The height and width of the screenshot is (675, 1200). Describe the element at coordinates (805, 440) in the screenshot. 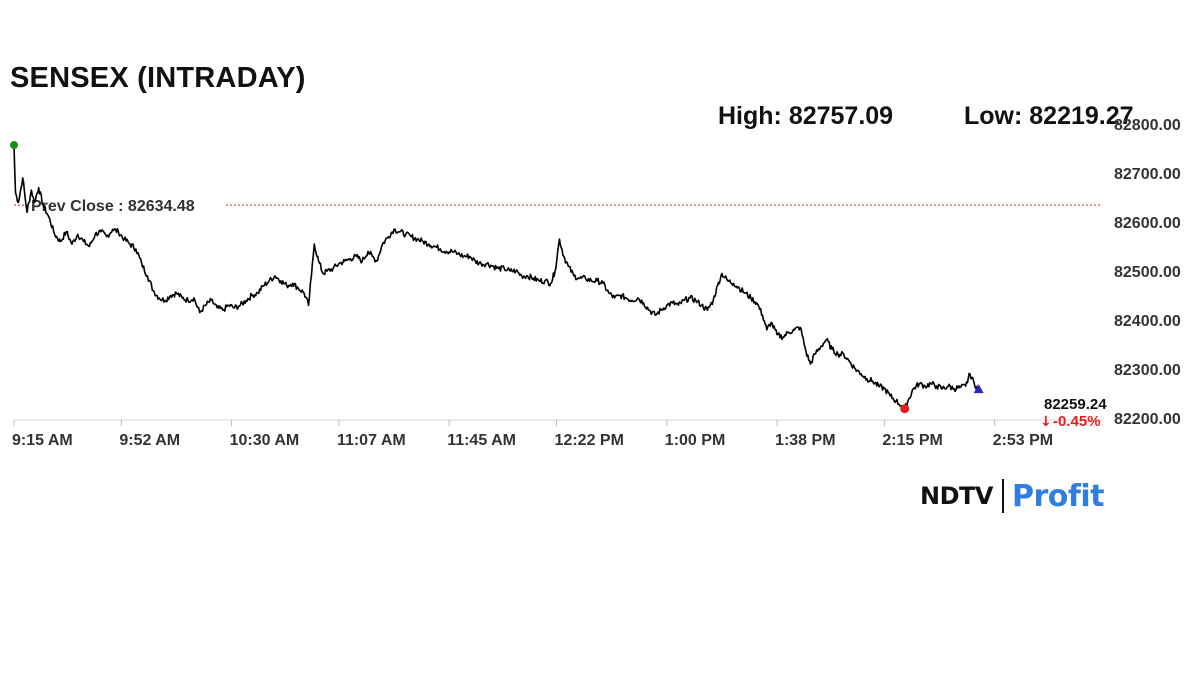

I see `x-tick-label: 1:38 PM` at that location.